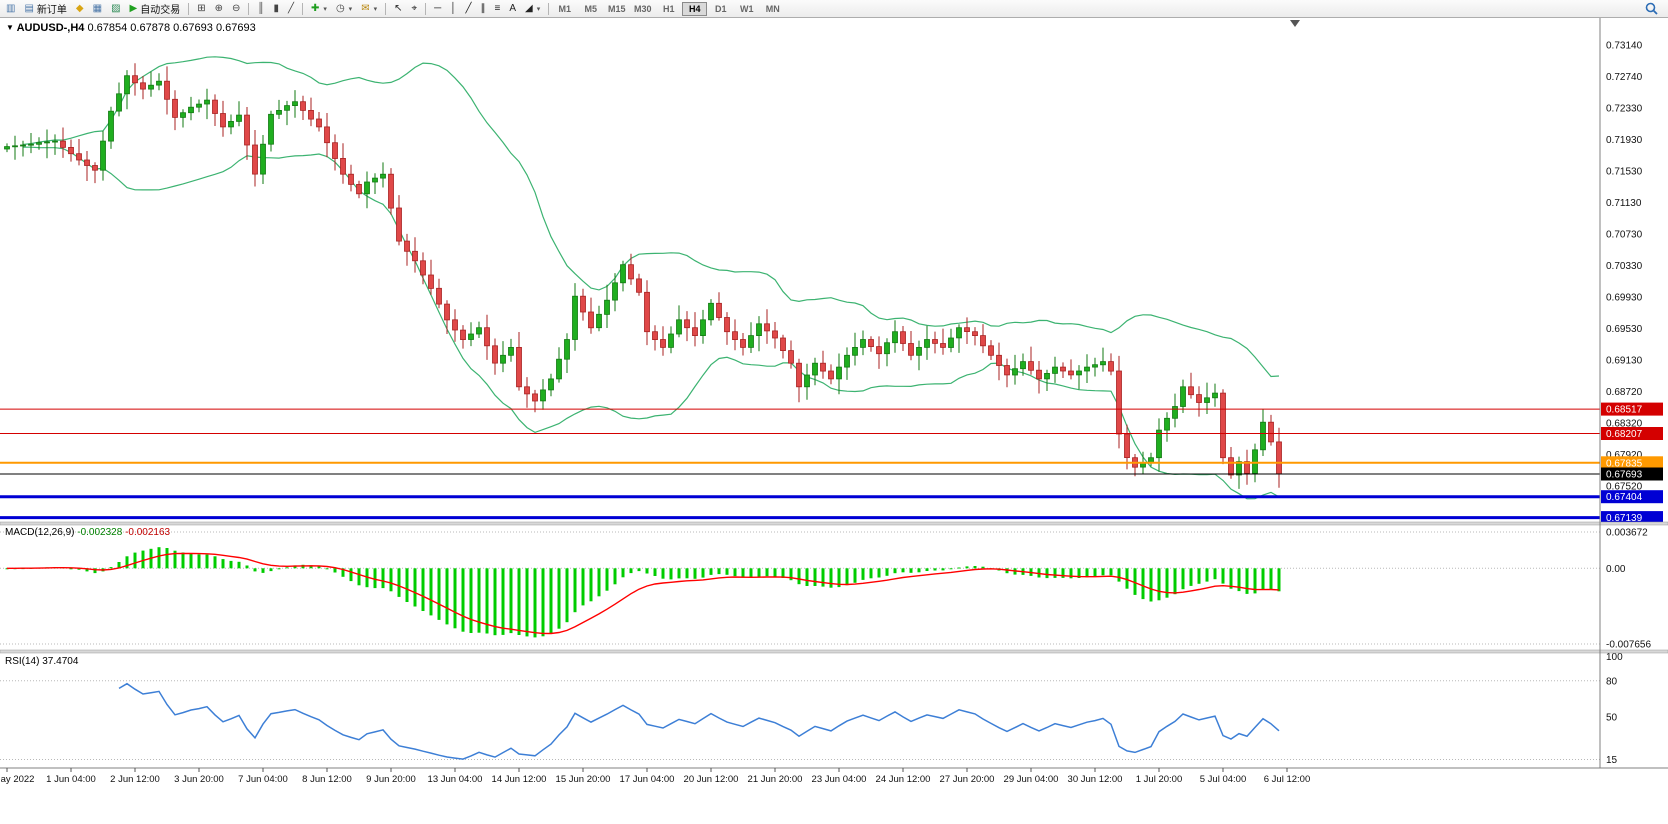  What do you see at coordinates (903, 779) in the screenshot?
I see `time-axis-label: 24 Jun 12:00` at bounding box center [903, 779].